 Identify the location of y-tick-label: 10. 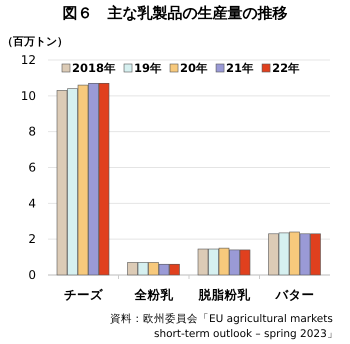
(28, 95).